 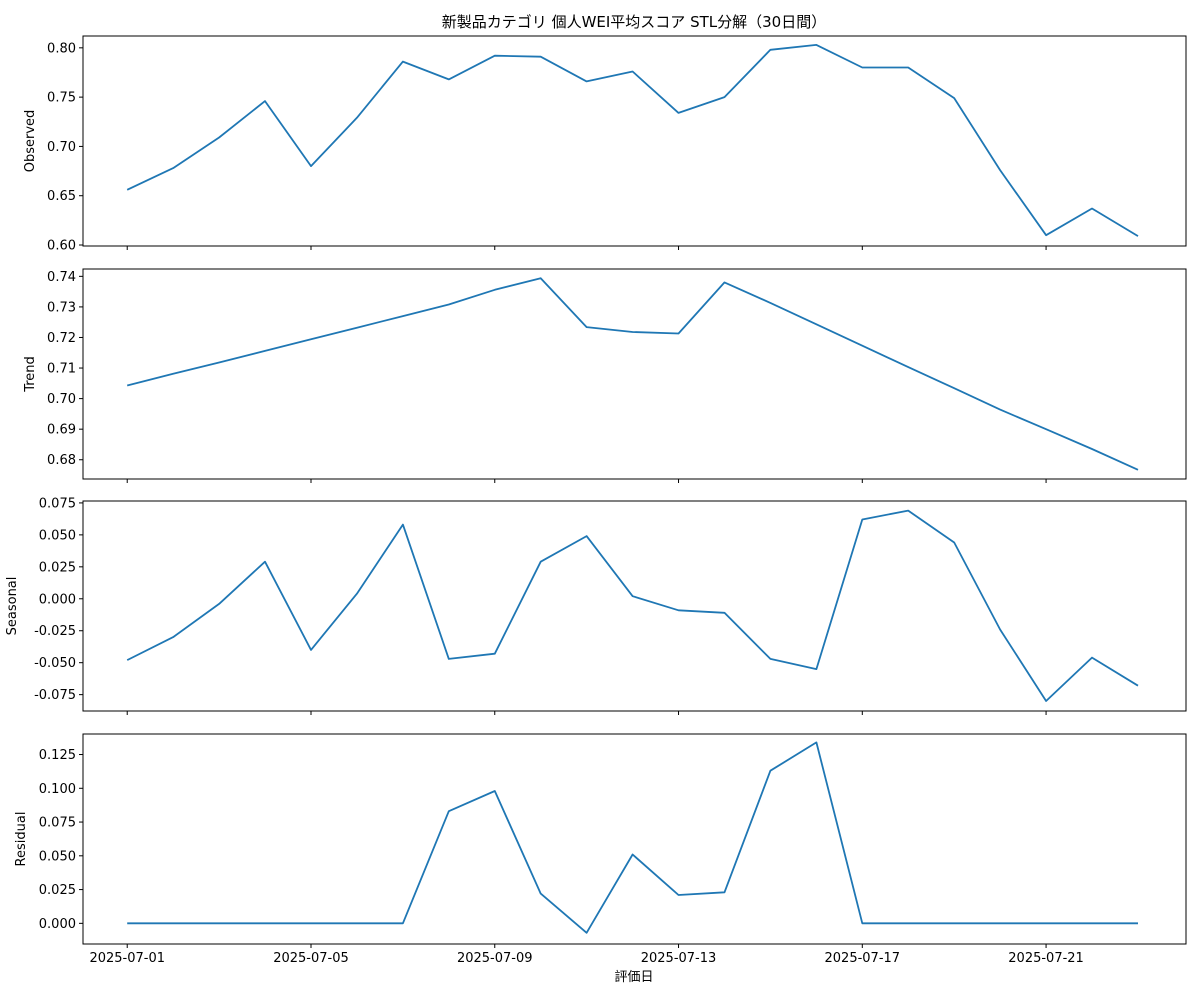 I want to click on y-tick-label: 0.73, so click(x=61, y=307).